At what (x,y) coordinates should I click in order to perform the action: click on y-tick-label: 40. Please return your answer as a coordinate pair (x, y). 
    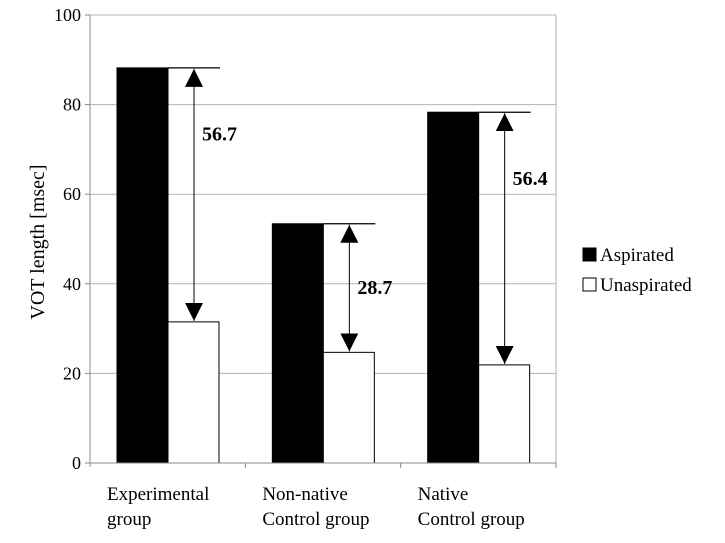
    Looking at the image, I should click on (72, 284).